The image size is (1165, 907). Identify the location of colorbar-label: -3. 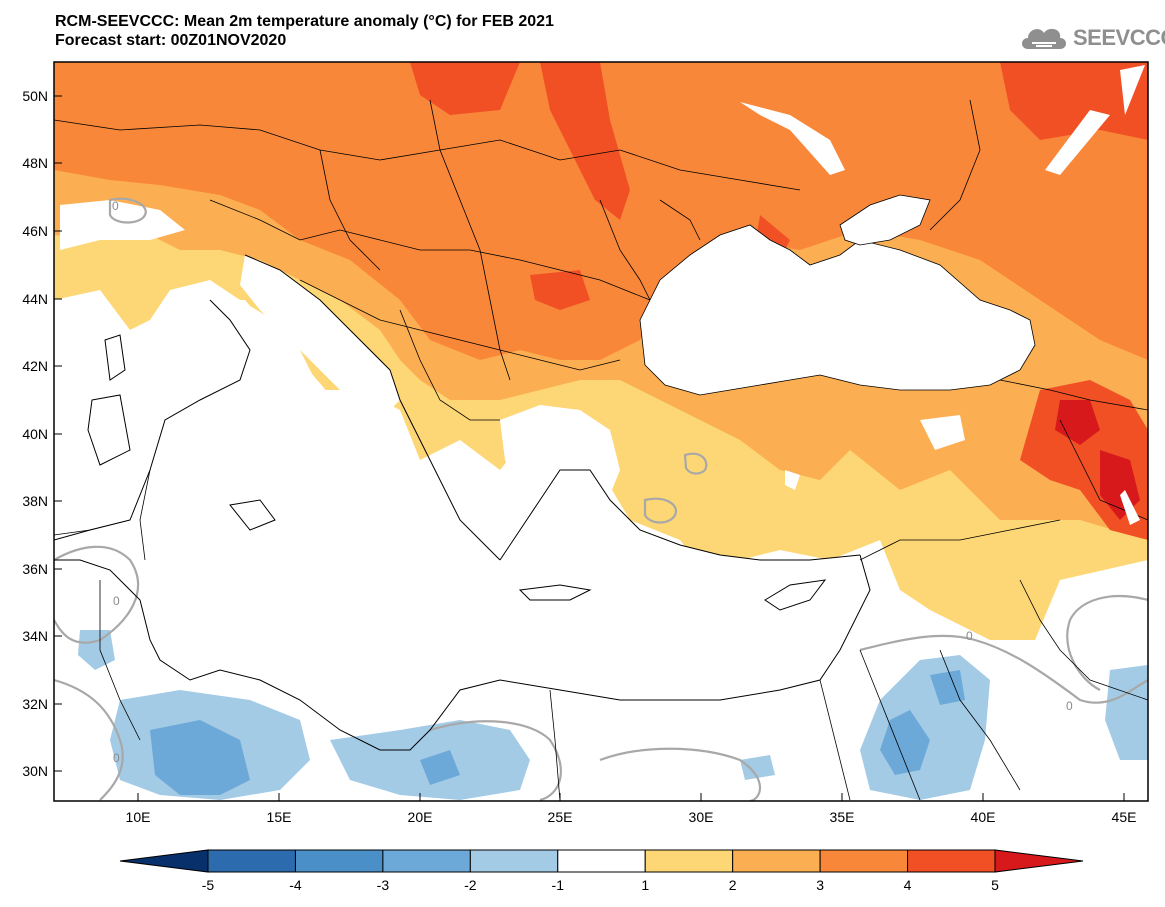
(383, 885).